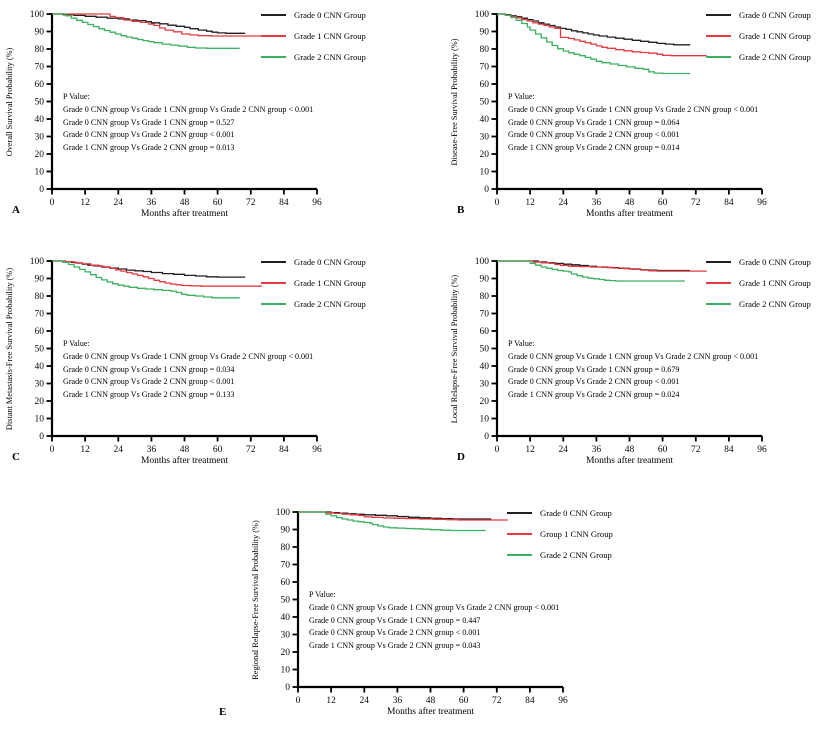 The width and height of the screenshot is (830, 733). Describe the element at coordinates (422, 607) in the screenshot. I see `km-plot-e: 0 10 20 30 40 50 60 70 80 90 100 0 12 24 36 48 60 72 84 96` at that location.